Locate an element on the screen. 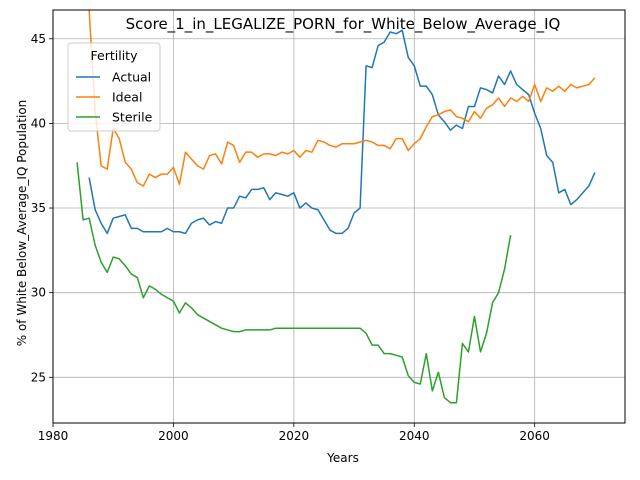  legend: Fertility Actual Ideal Sterile is located at coordinates (114, 87).